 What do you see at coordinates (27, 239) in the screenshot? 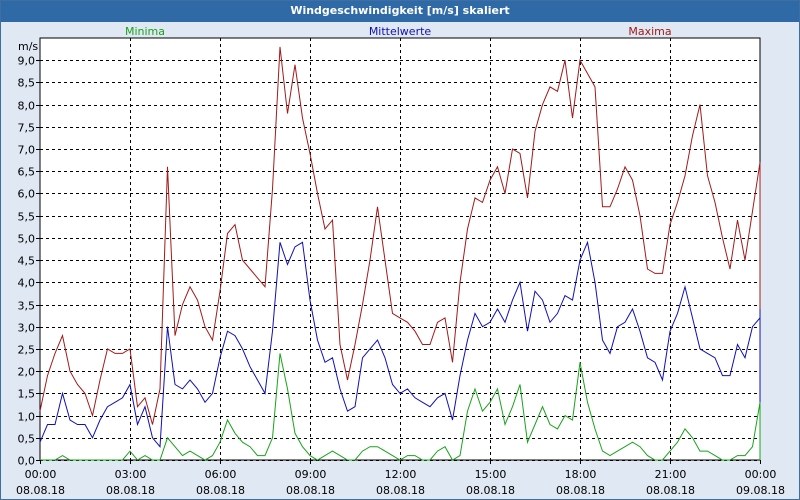
I see `y-tick-label: 5,0` at bounding box center [27, 239].